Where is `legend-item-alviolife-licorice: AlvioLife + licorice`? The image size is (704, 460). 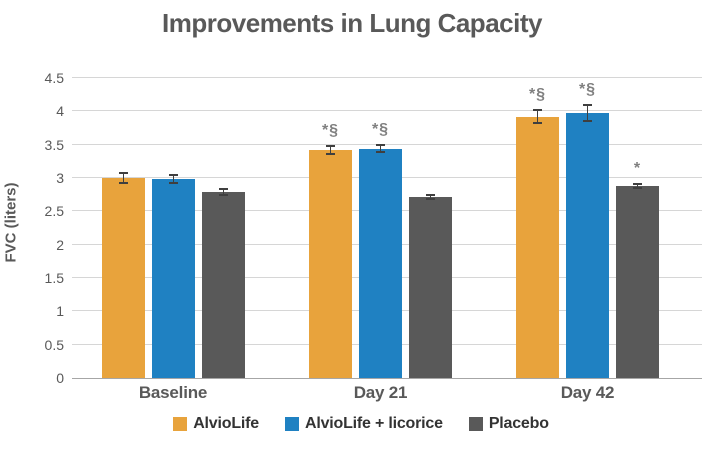
legend-item-alviolife-licorice: AlvioLife + licorice is located at coordinates (363, 424).